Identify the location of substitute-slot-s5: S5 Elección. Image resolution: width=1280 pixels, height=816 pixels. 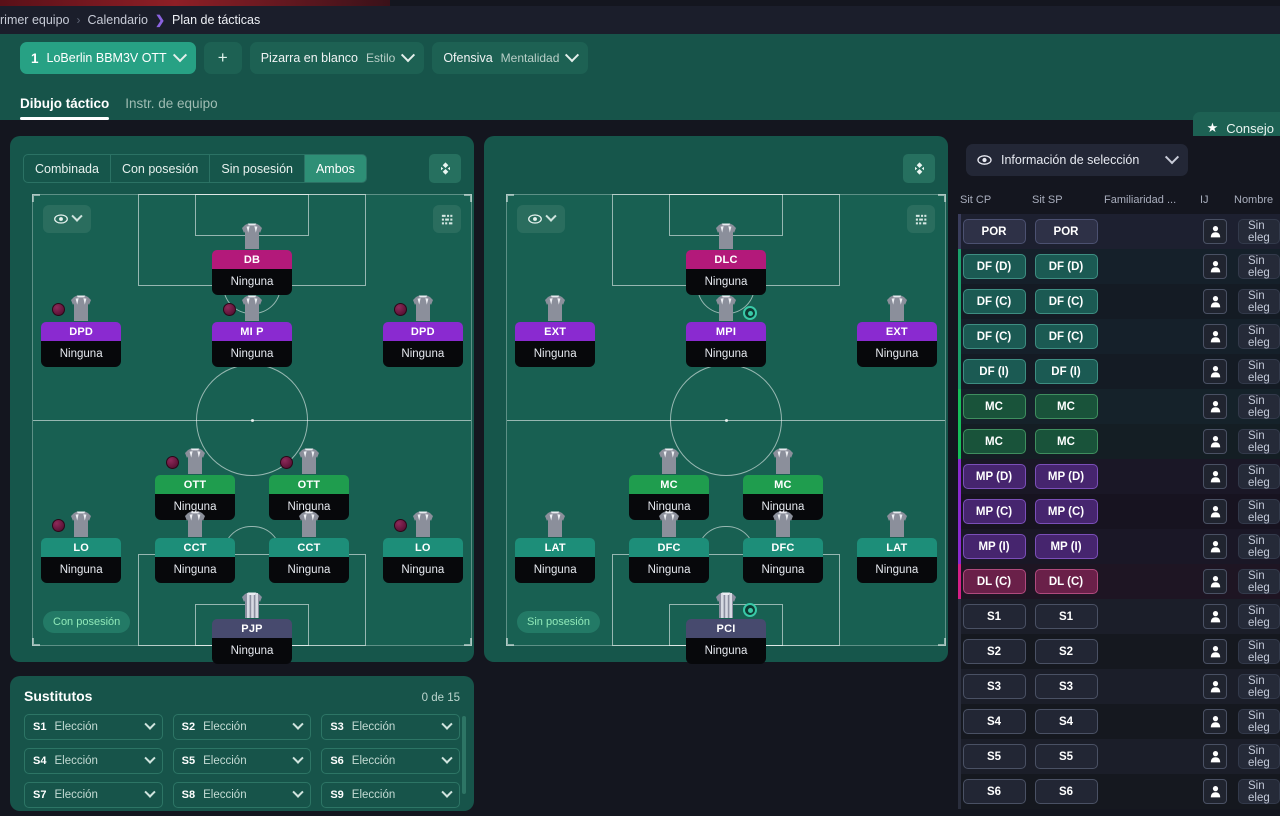
(242, 761).